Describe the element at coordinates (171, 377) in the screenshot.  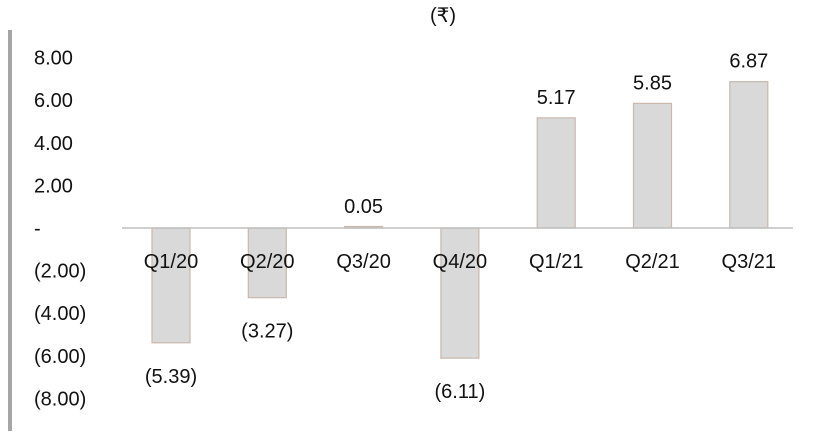
I see `value-label: (5.39)` at that location.